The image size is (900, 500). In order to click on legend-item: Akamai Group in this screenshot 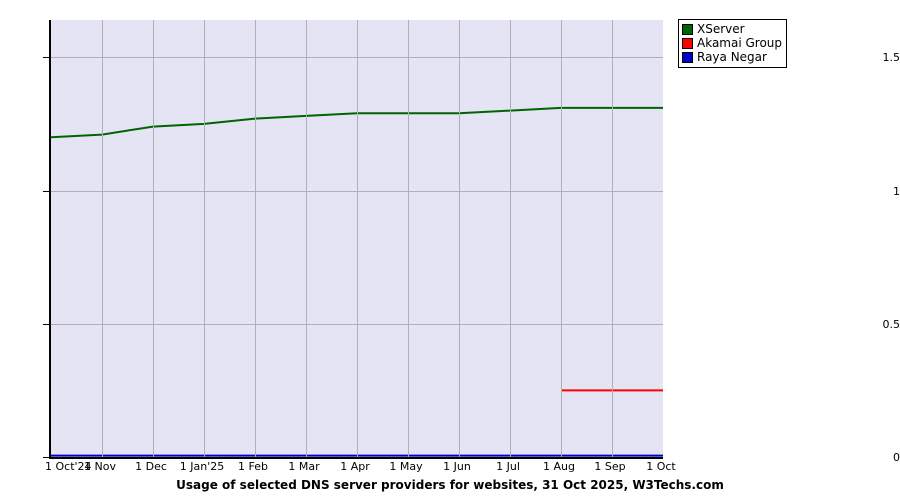, I will do `click(732, 43)`.